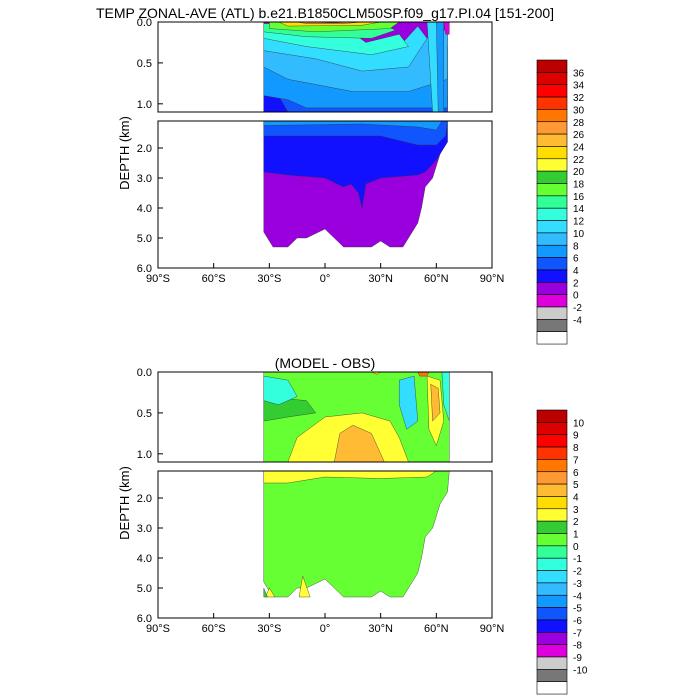 The height and width of the screenshot is (700, 700). I want to click on colorbar-label: 18, so click(579, 185).